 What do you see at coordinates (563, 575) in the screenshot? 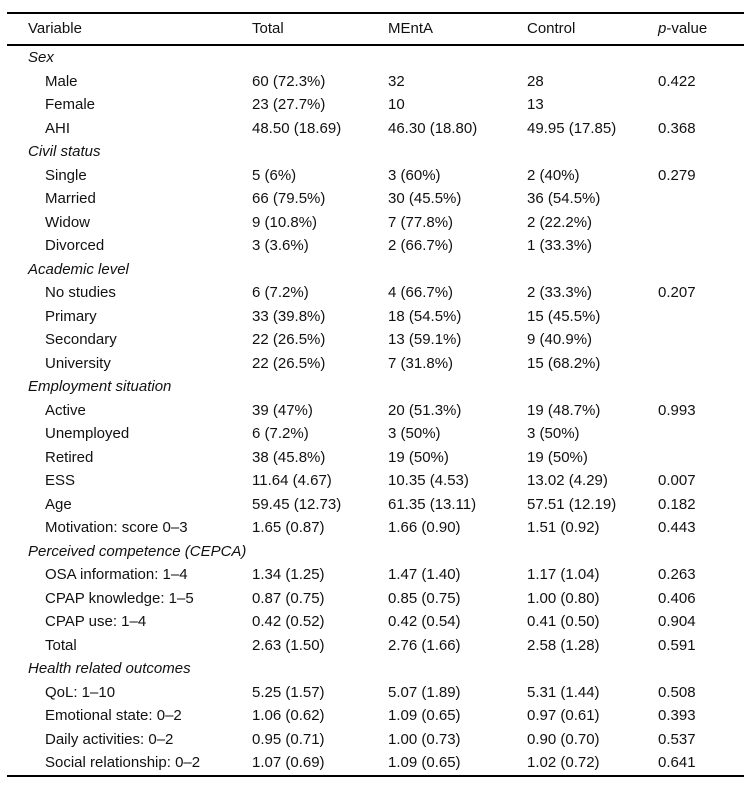
I see `control-cell: 1.17 (1.04)` at bounding box center [563, 575].